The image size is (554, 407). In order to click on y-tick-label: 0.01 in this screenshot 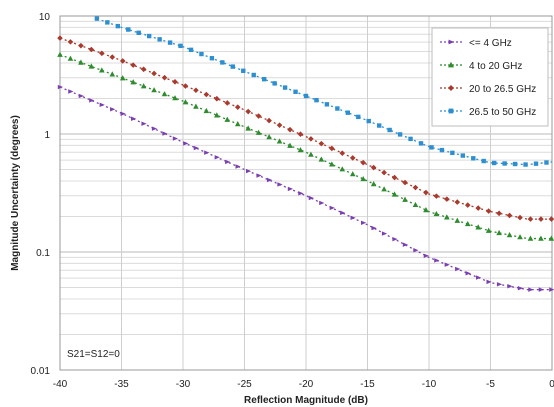, I will do `click(41, 371)`.